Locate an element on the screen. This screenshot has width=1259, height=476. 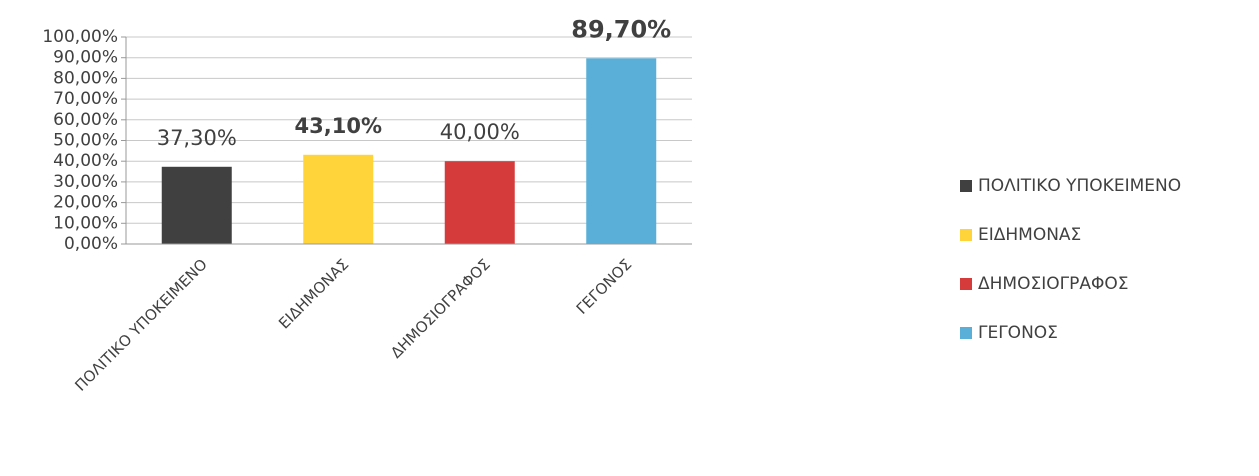
x-tick-label: ΠΟΛΙΤΙΚΟ ΥΠΟΚΕΙΜΕΝΟ is located at coordinates (140, 324).